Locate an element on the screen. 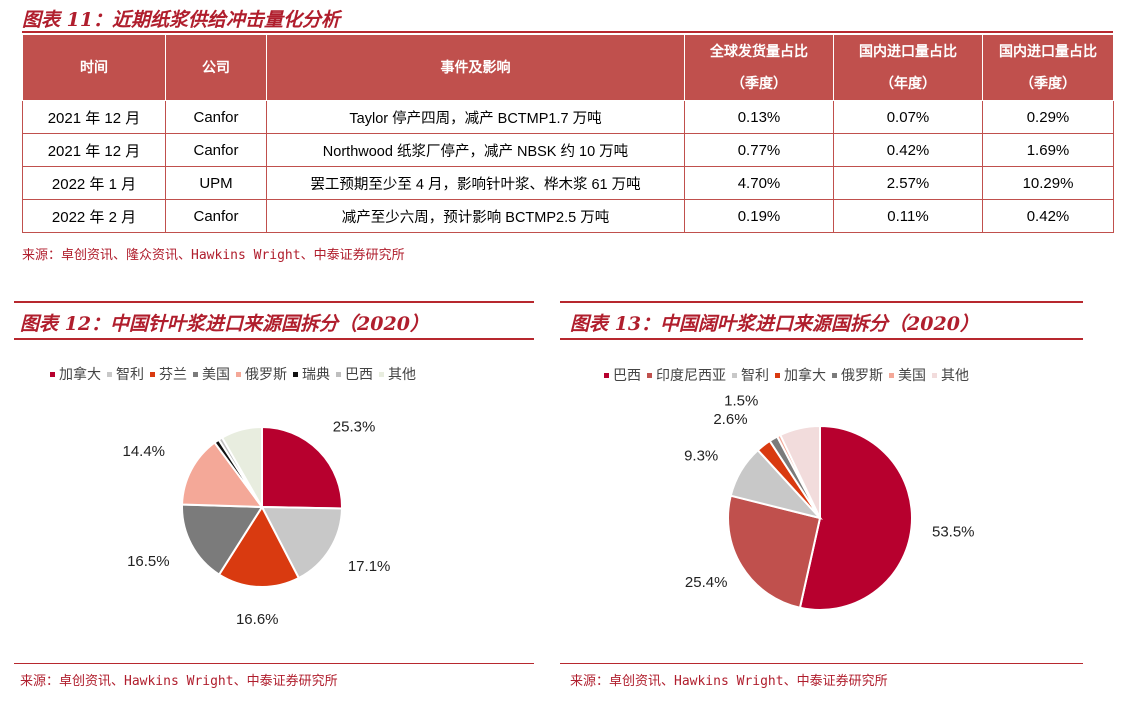 This screenshot has width=1135, height=711. cell-import-quarterly: 0.42% is located at coordinates (1048, 216).